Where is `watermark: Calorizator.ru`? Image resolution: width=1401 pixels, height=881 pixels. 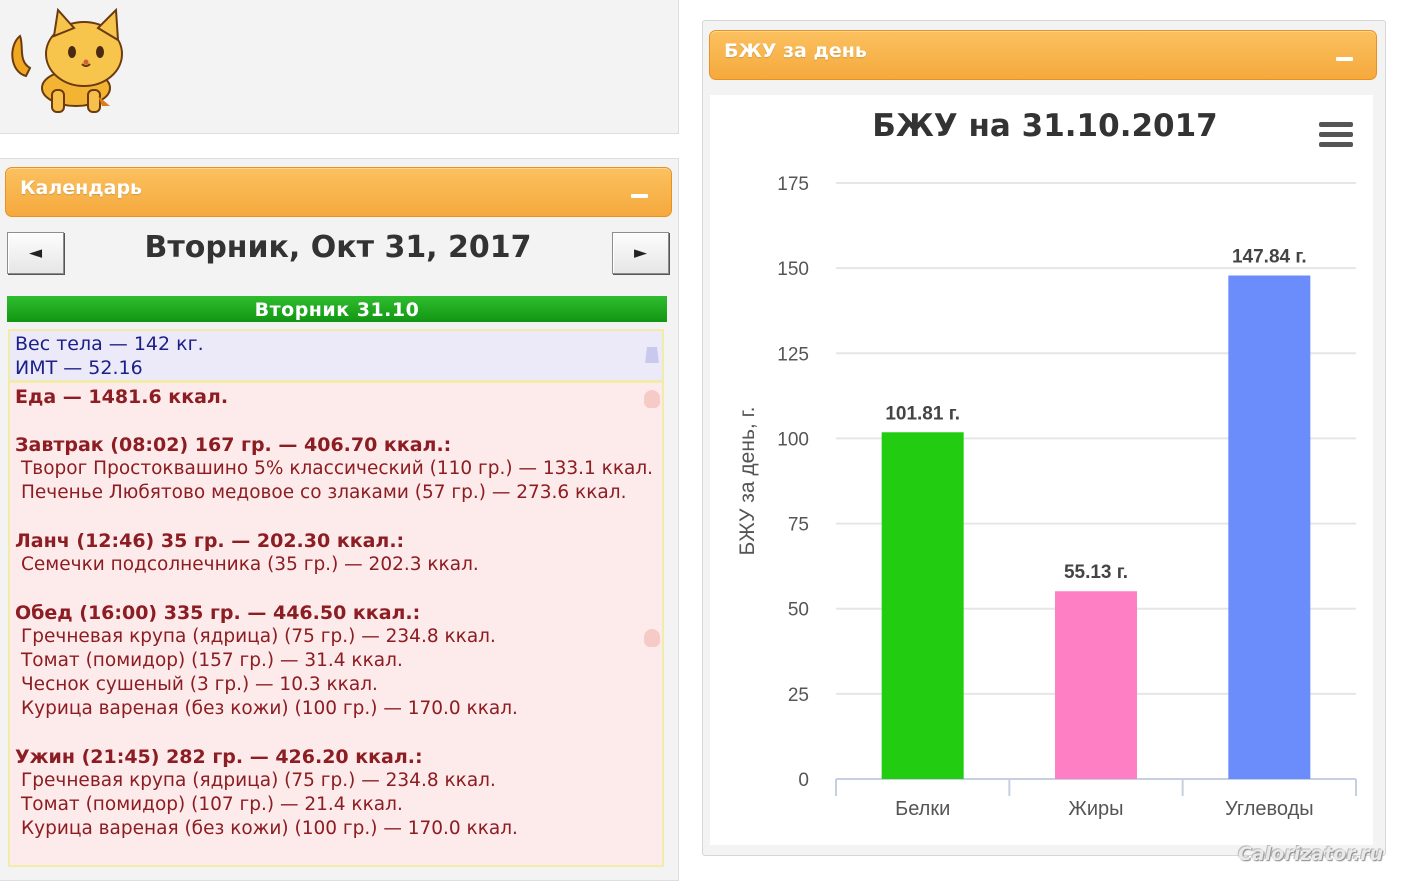 watermark: Calorizator.ru is located at coordinates (1311, 854).